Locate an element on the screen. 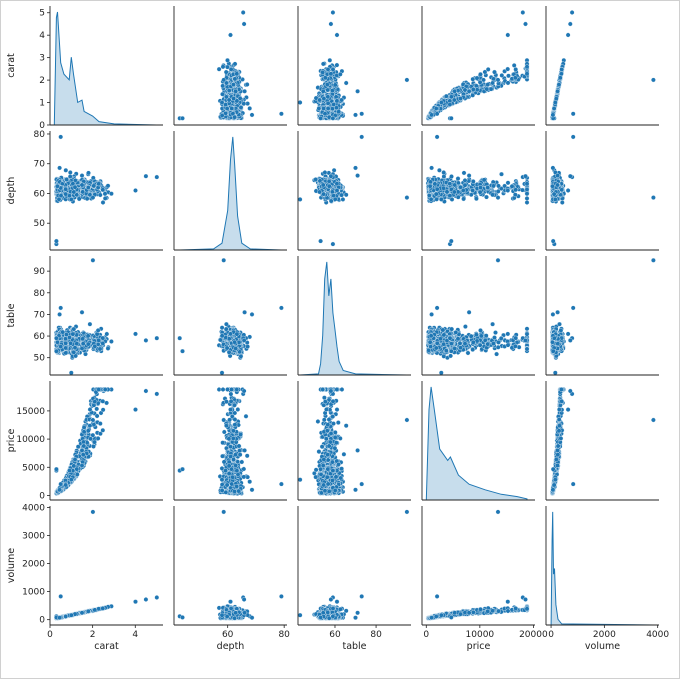  panel-depth-vs-table is located at coordinates (354, 191).